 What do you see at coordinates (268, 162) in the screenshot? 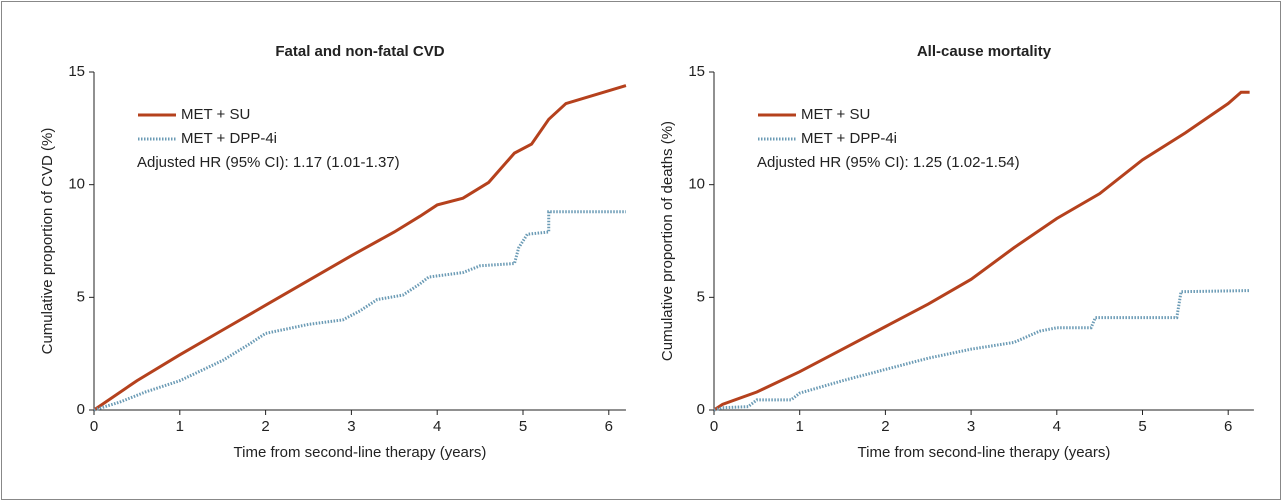
I see `annotation: Adjusted HR (95% CI): 1.17 (1.01-1.37)` at bounding box center [268, 162].